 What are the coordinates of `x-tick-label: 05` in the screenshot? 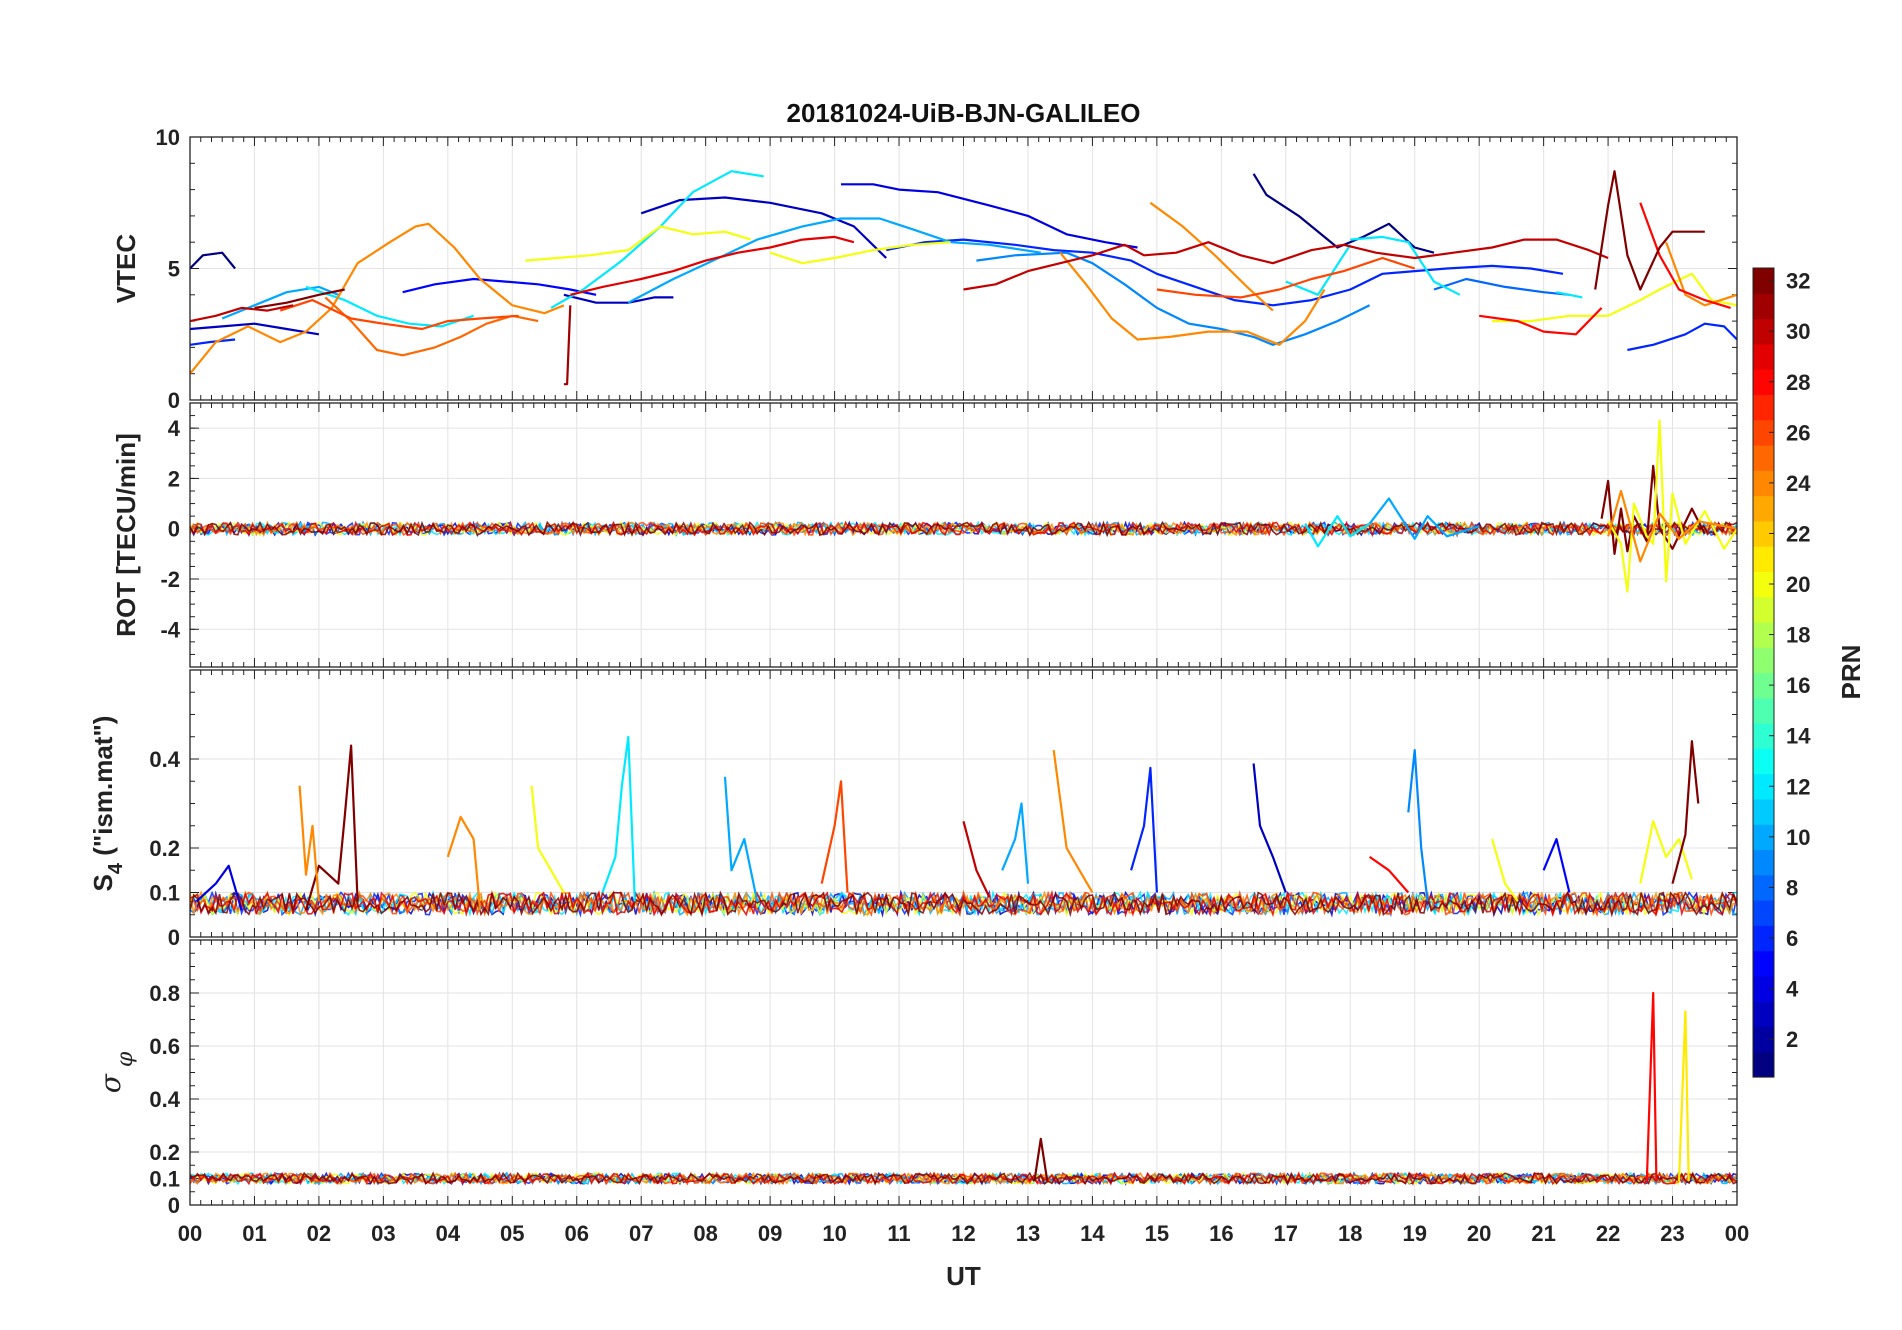 It's located at (512, 1233).